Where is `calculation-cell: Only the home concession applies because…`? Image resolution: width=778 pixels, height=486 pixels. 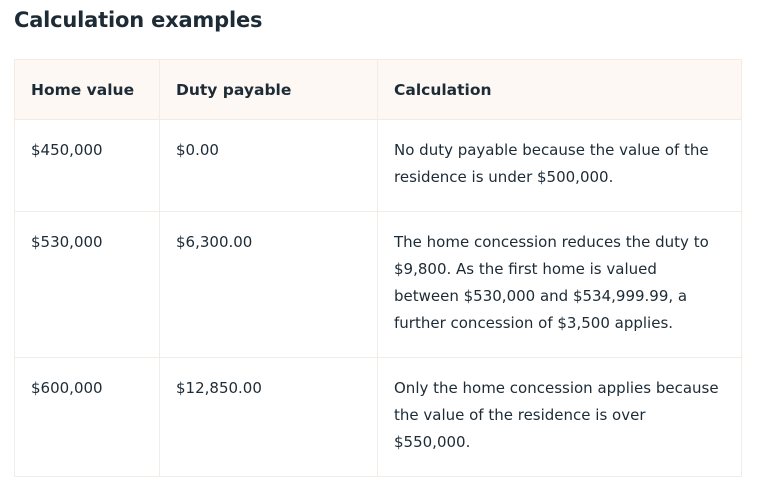 calculation-cell: Only the home concession applies because… is located at coordinates (559, 417).